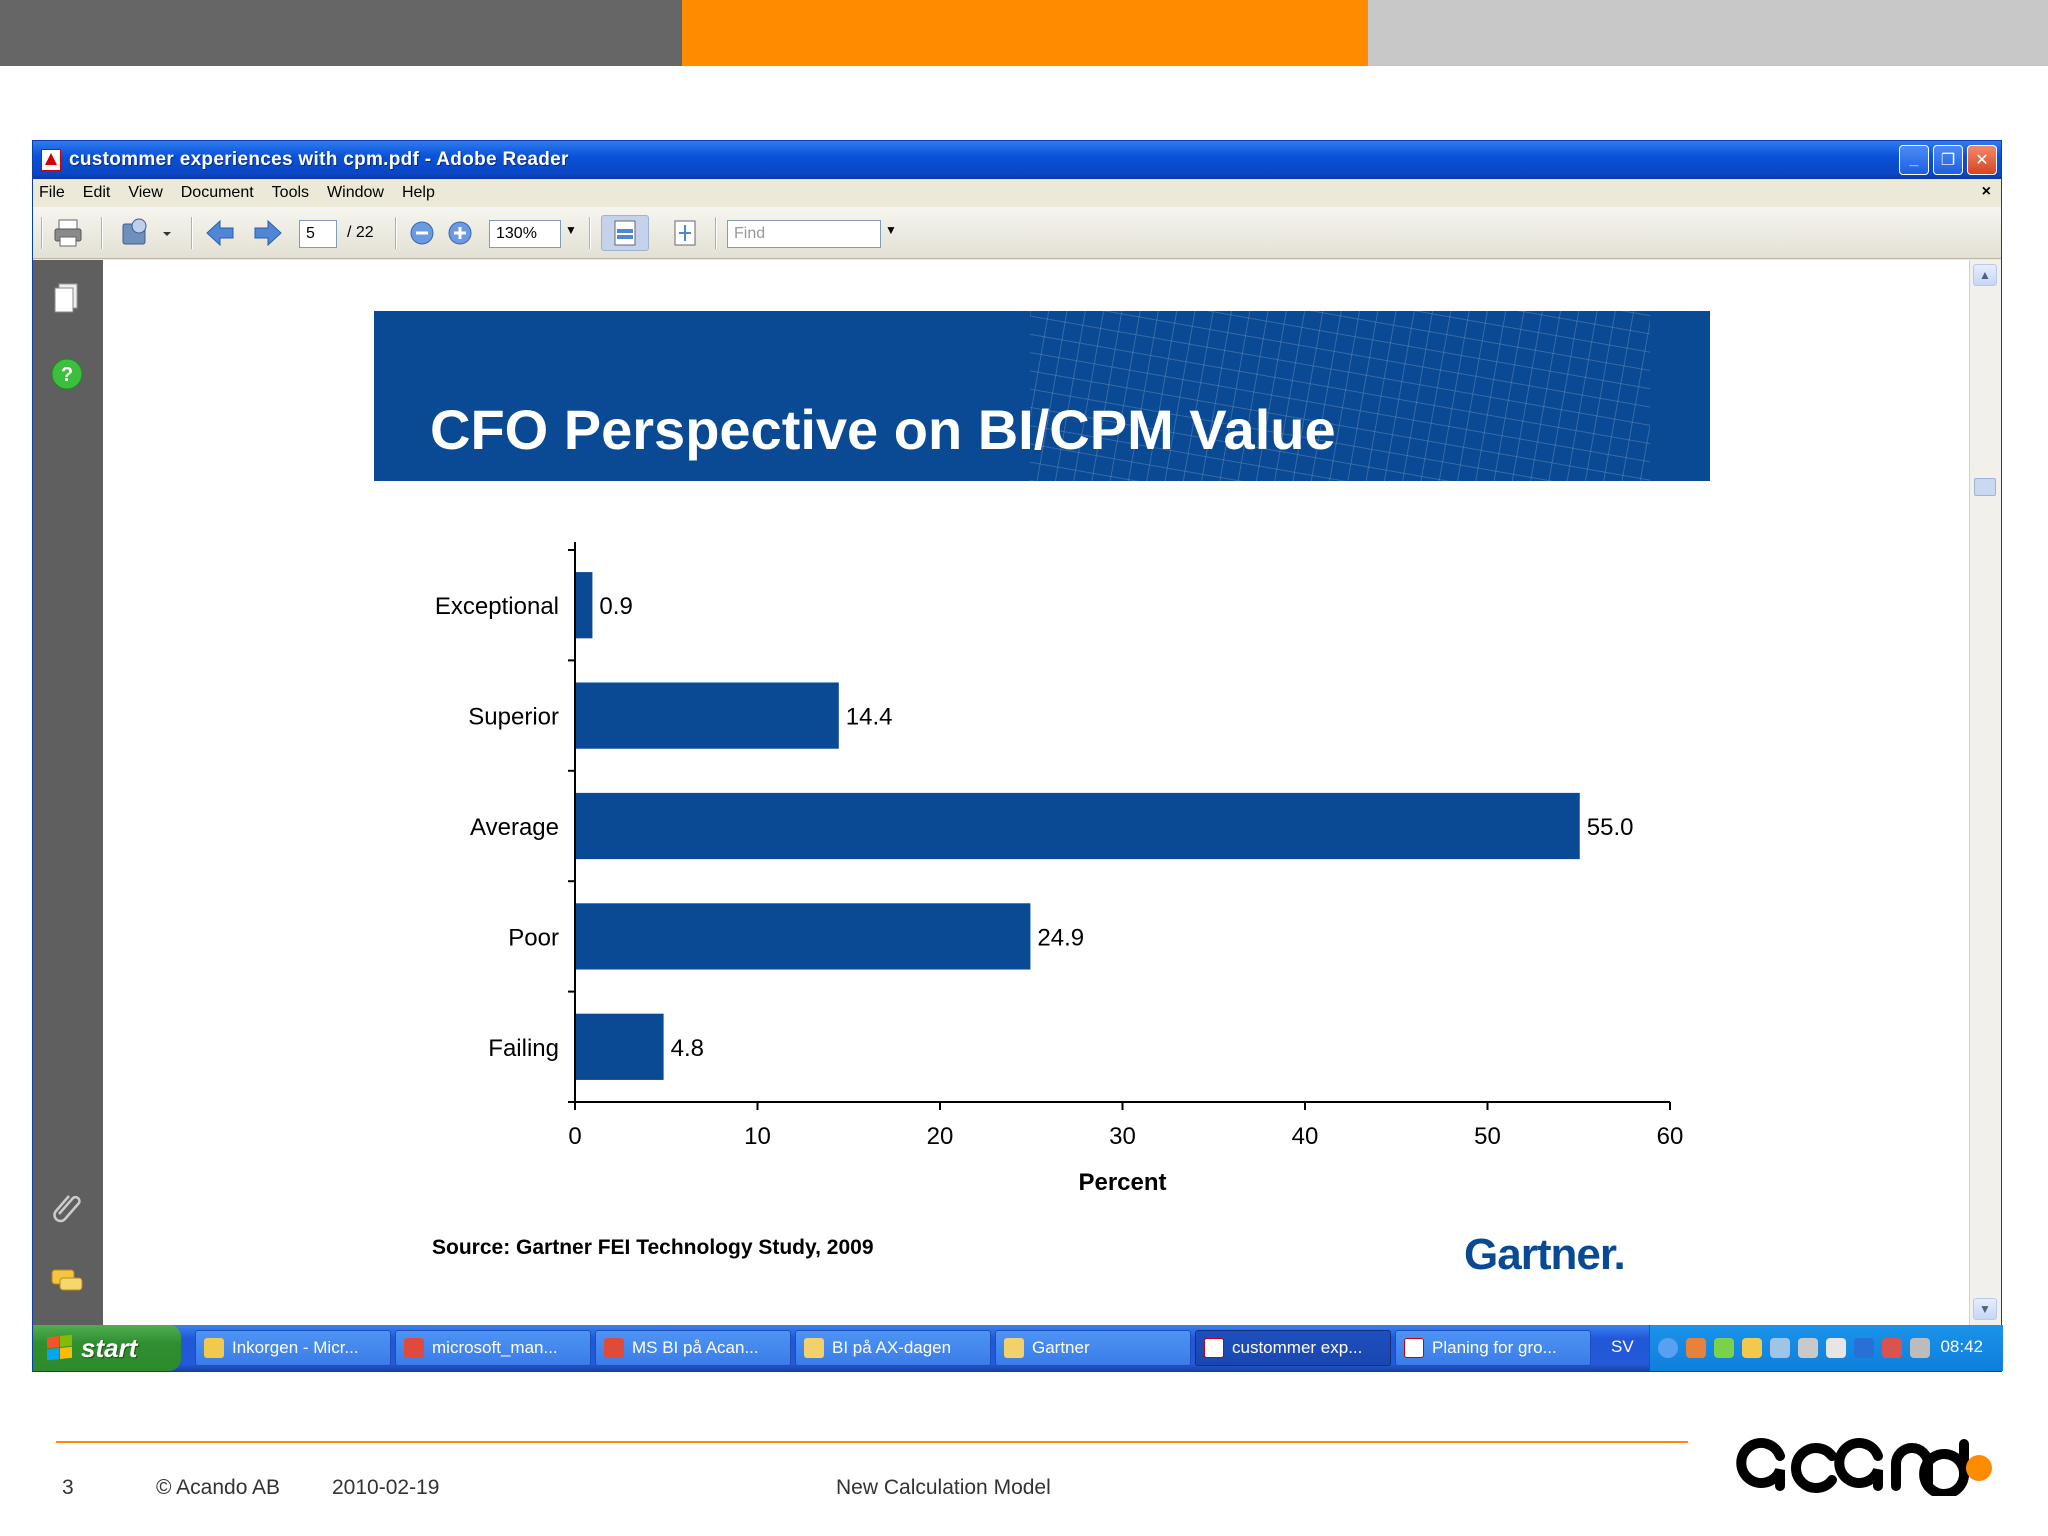  What do you see at coordinates (1025, 33) in the screenshot?
I see `top-stripe-orange` at bounding box center [1025, 33].